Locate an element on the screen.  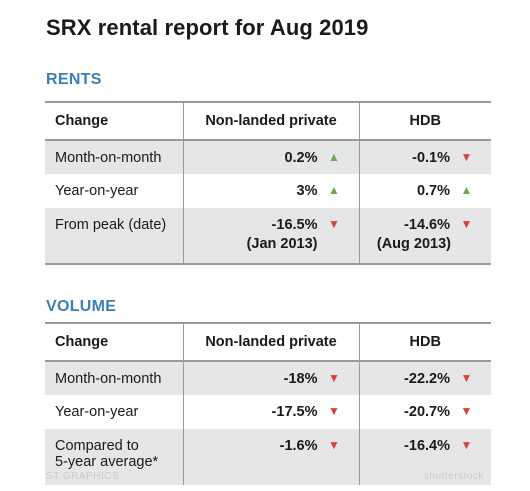
row-label-line2: 5-year average* is located at coordinates (107, 462).